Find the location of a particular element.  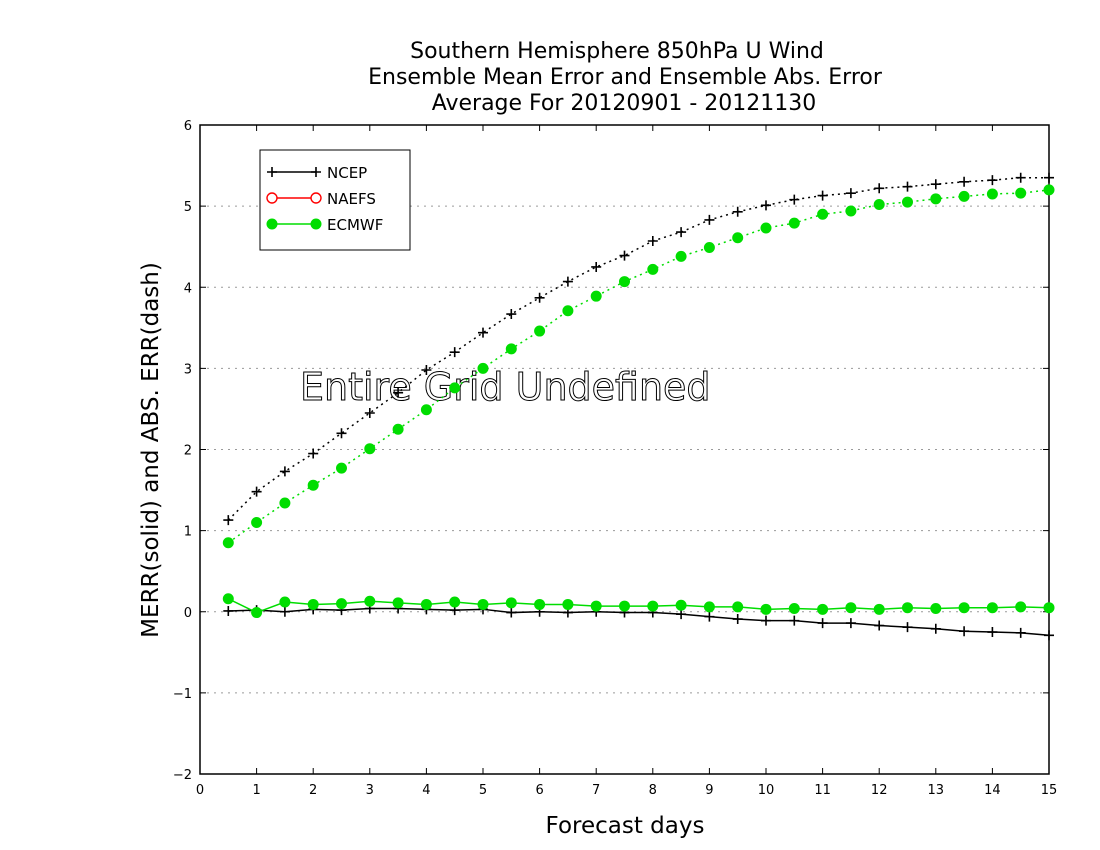

x-tick-label: 10 is located at coordinates (766, 790).